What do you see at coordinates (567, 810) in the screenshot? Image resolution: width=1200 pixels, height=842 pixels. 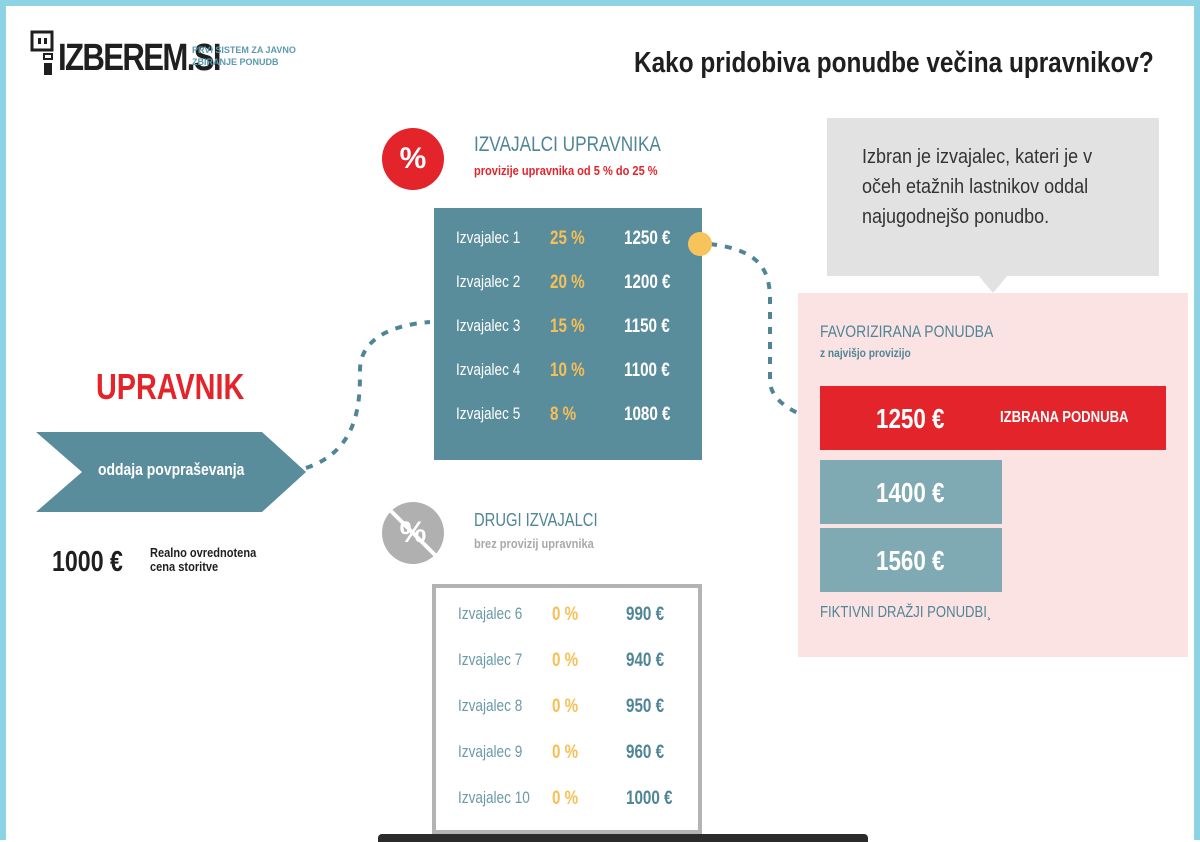 I see `table-row: Izvajalec 10 0 % 1000 €` at bounding box center [567, 810].